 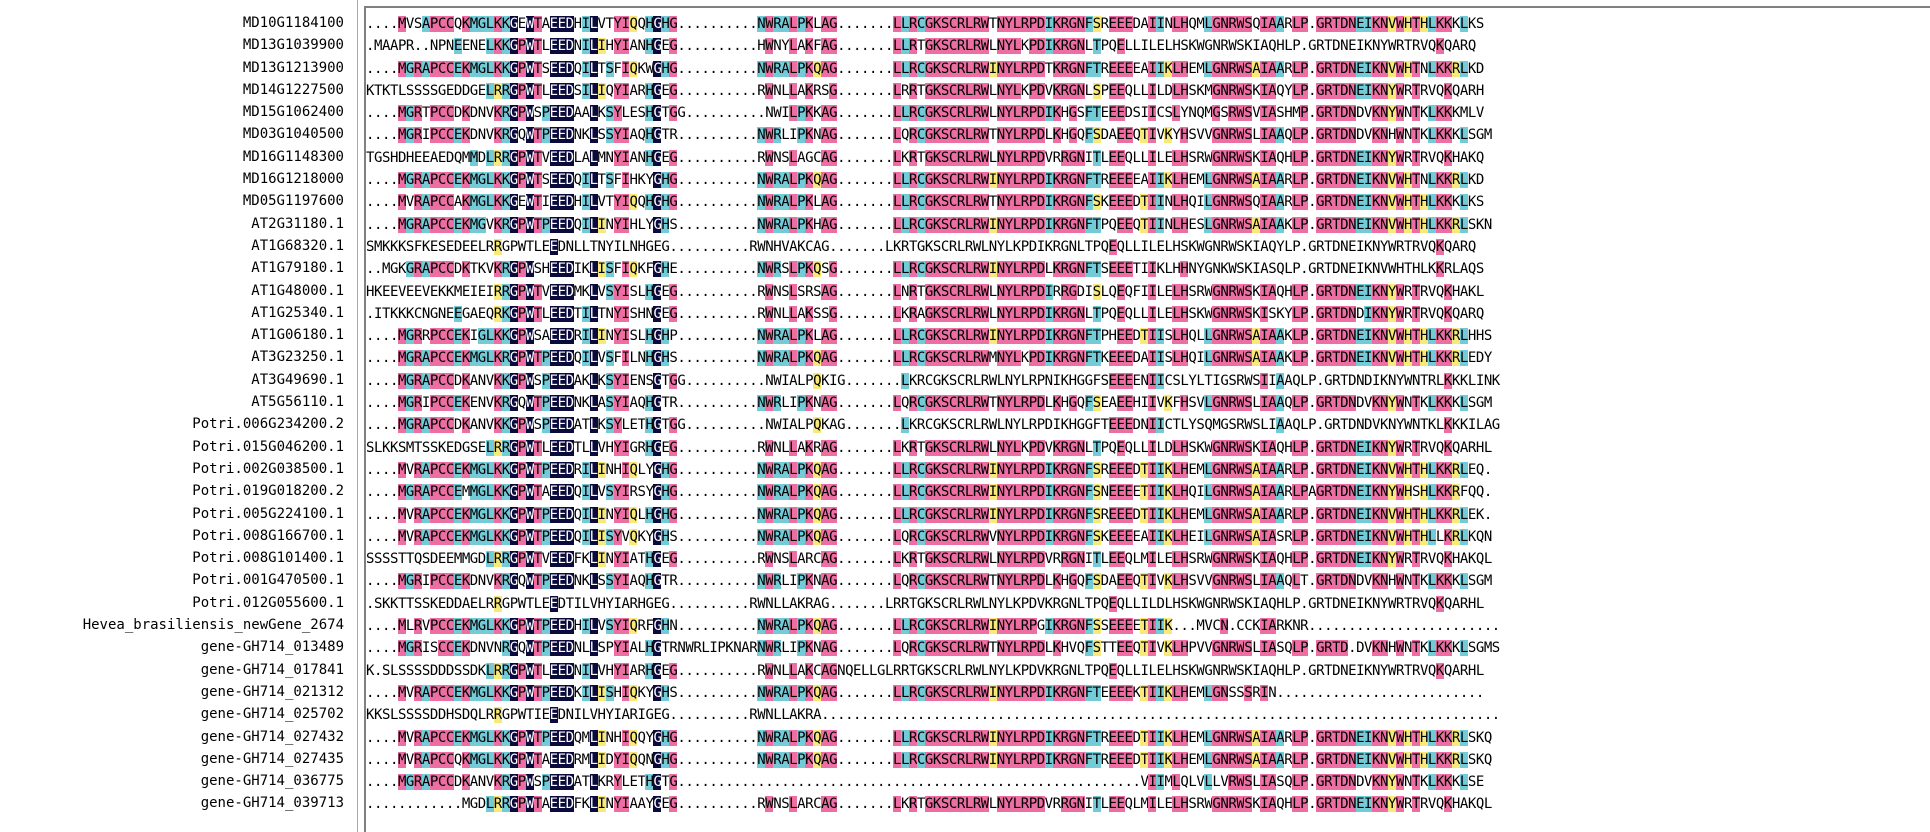 What do you see at coordinates (272, 803) in the screenshot?
I see `sequence-name: gene-GH714_039713` at bounding box center [272, 803].